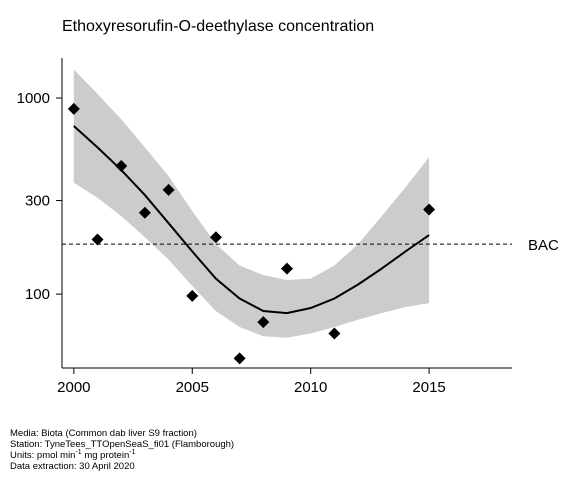  I want to click on y-tick-label: 1000, so click(33, 98).